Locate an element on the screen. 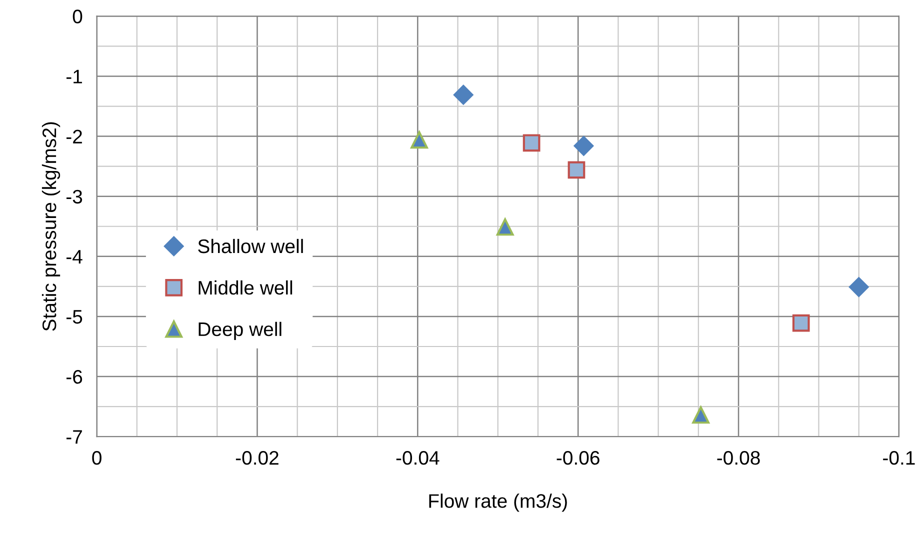 This screenshot has width=922, height=539. legend-label: Middle well is located at coordinates (245, 287).